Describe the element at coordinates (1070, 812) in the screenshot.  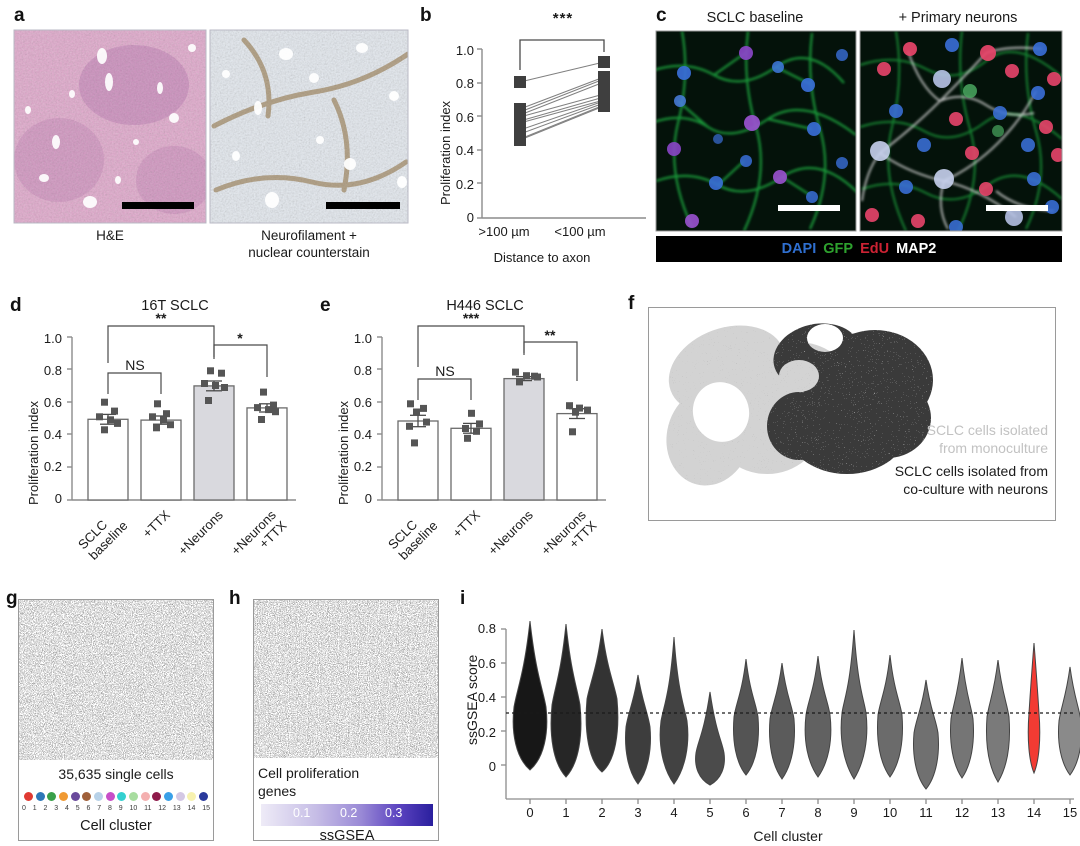
I see `i-xtick-15: 15` at that location.